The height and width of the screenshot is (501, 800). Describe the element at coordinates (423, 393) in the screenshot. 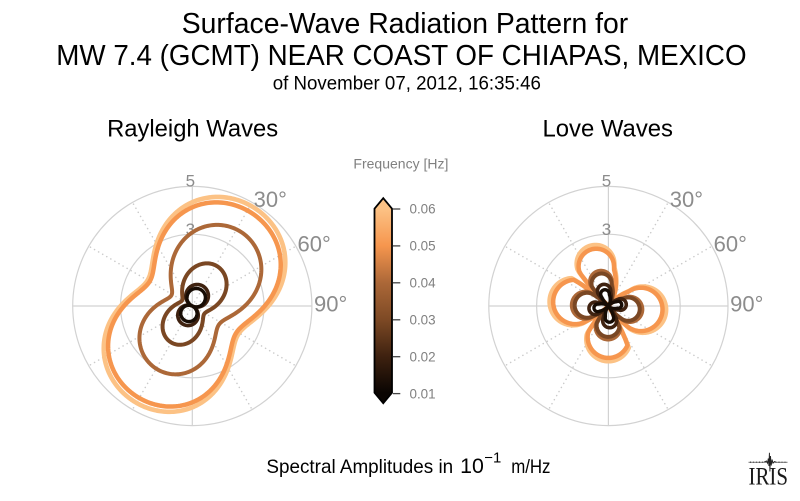

I see `svg-text: 0.01` at that location.